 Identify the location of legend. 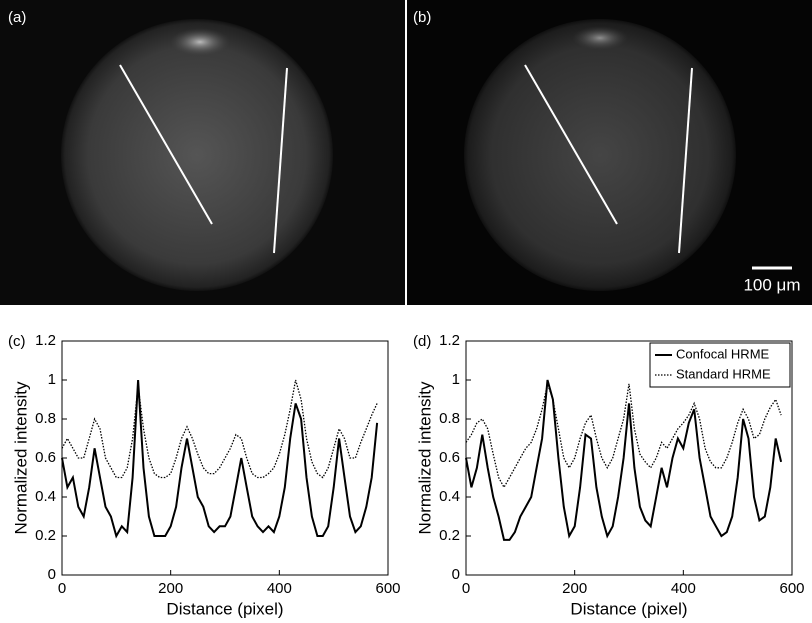
(720, 365).